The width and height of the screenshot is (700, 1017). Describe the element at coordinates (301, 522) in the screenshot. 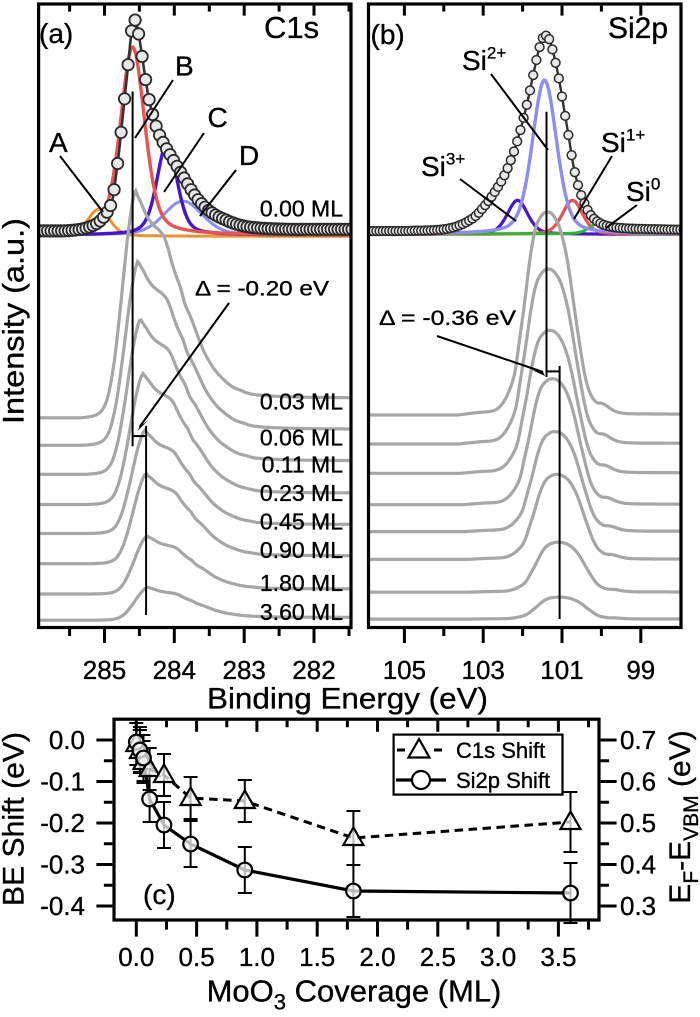

I see `svg-text: 0.45 ML` at that location.